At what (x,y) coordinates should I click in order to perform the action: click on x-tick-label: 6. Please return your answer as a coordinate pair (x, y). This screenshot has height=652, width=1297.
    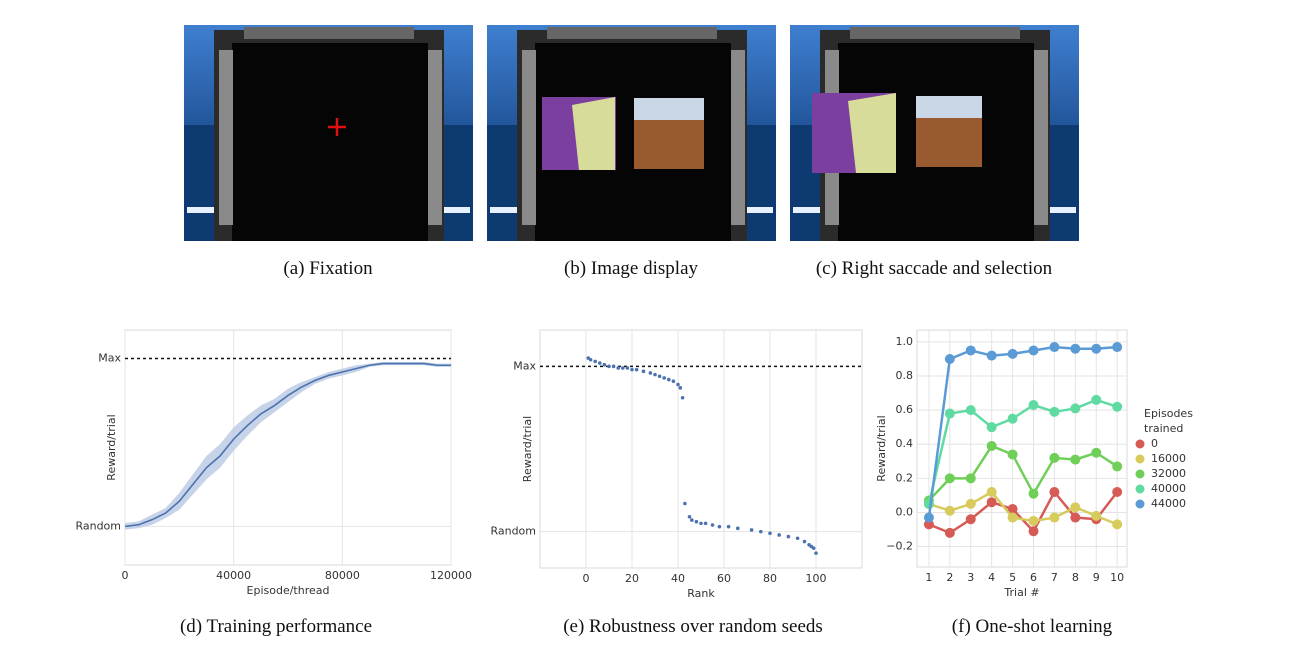
    Looking at the image, I should click on (1033, 577).